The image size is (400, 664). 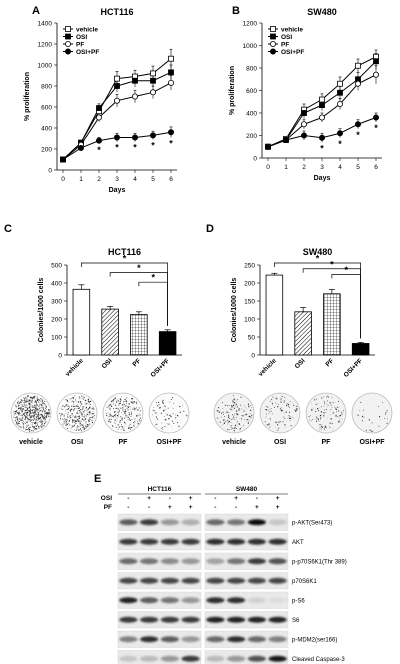 I want to click on y-tick-label: 150, so click(x=249, y=301).